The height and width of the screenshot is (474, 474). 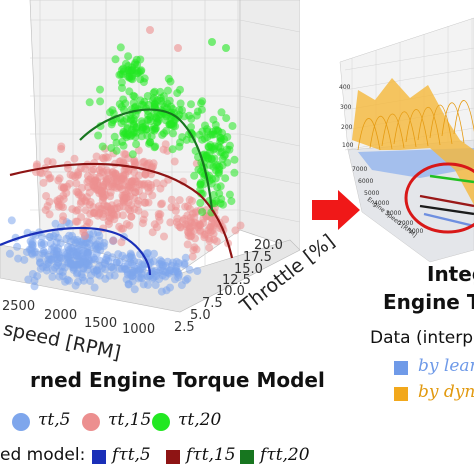 What do you see at coordinates (99, 457) in the screenshot?
I see `model-marker-f5` at bounding box center [99, 457].